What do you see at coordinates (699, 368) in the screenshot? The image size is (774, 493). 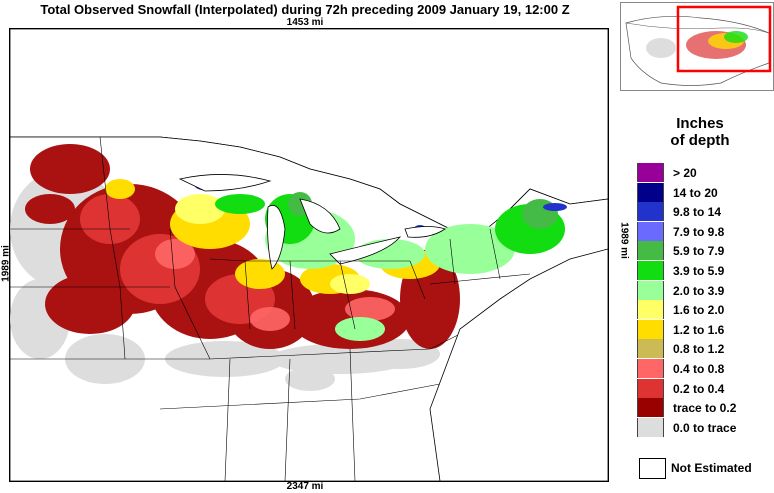 I see `legend-label: 0.4 to 0.8` at bounding box center [699, 368].